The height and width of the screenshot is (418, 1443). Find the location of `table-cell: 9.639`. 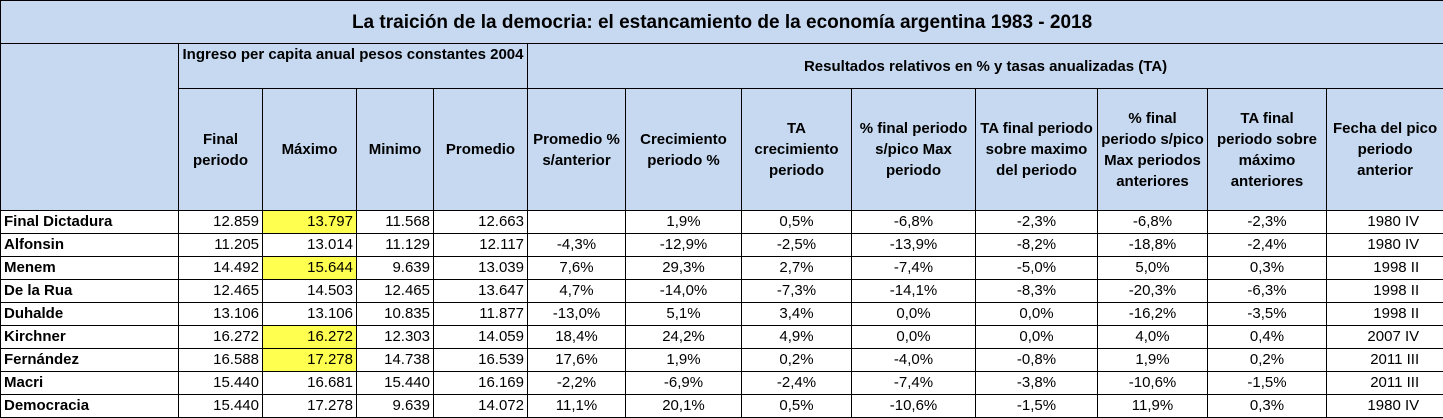

table-cell: 9.639 is located at coordinates (395, 406).